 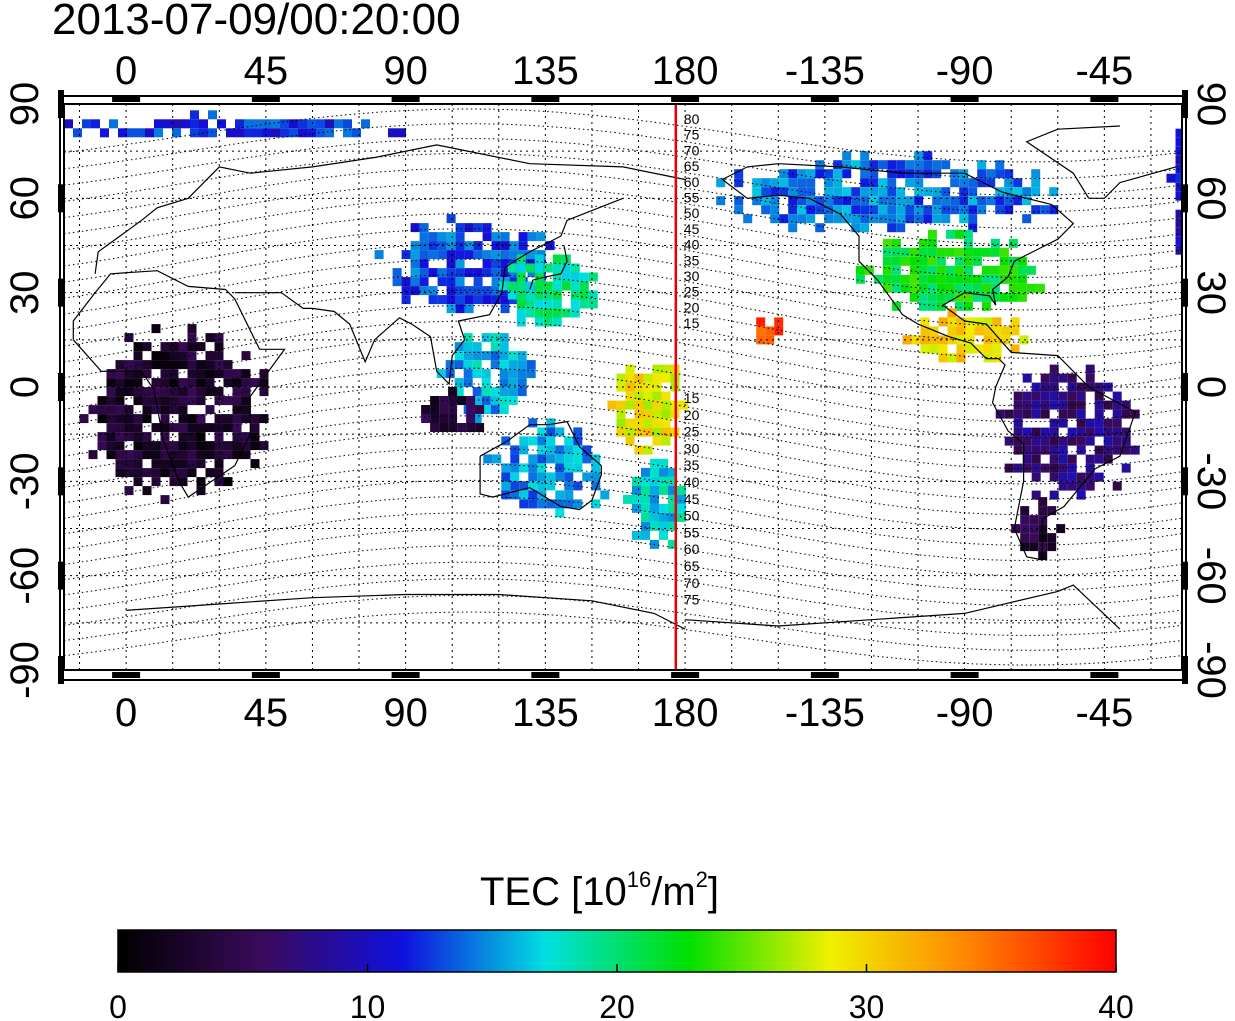 What do you see at coordinates (692, 245) in the screenshot?
I see `mag-lat-label: 40` at bounding box center [692, 245].